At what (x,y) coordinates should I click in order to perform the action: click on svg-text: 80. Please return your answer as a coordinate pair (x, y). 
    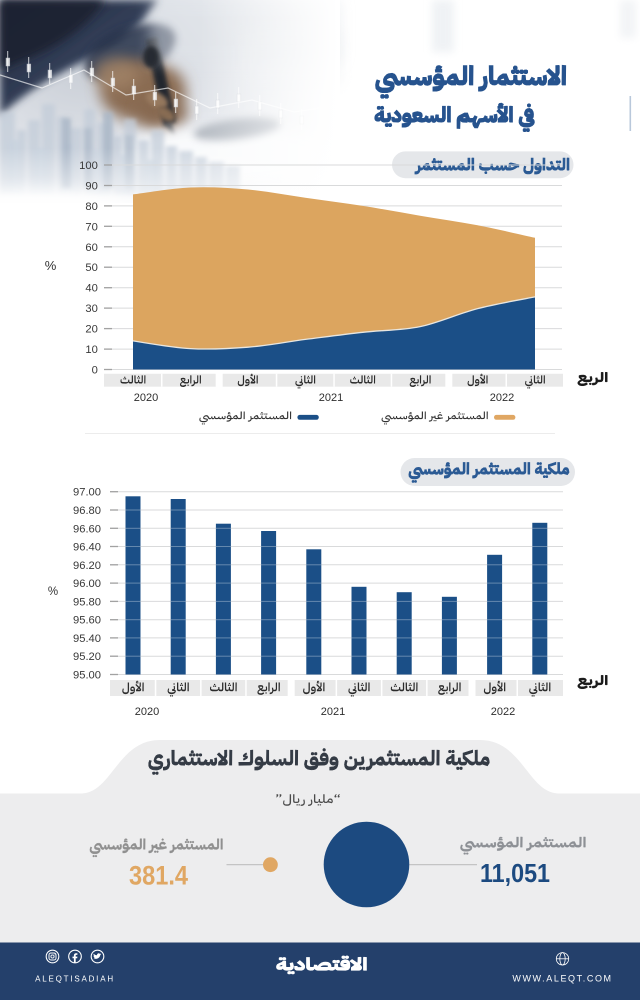
    Looking at the image, I should click on (91, 207).